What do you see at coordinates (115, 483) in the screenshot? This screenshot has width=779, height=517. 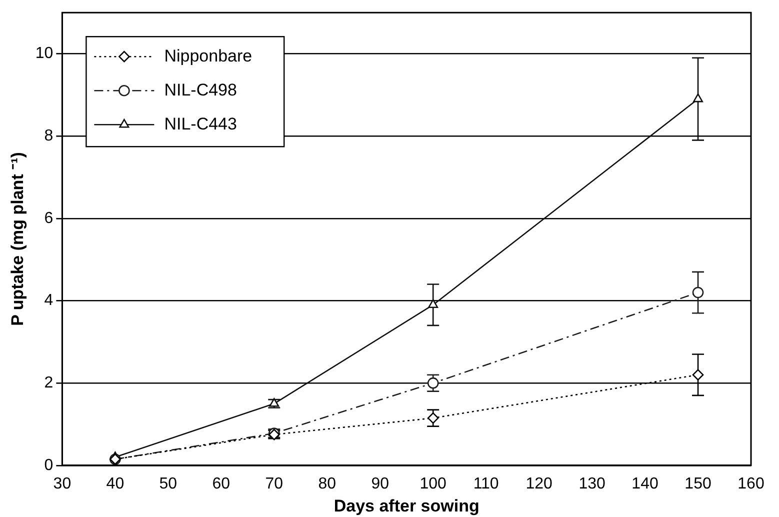 I see `x-tick-label: 40` at bounding box center [115, 483].